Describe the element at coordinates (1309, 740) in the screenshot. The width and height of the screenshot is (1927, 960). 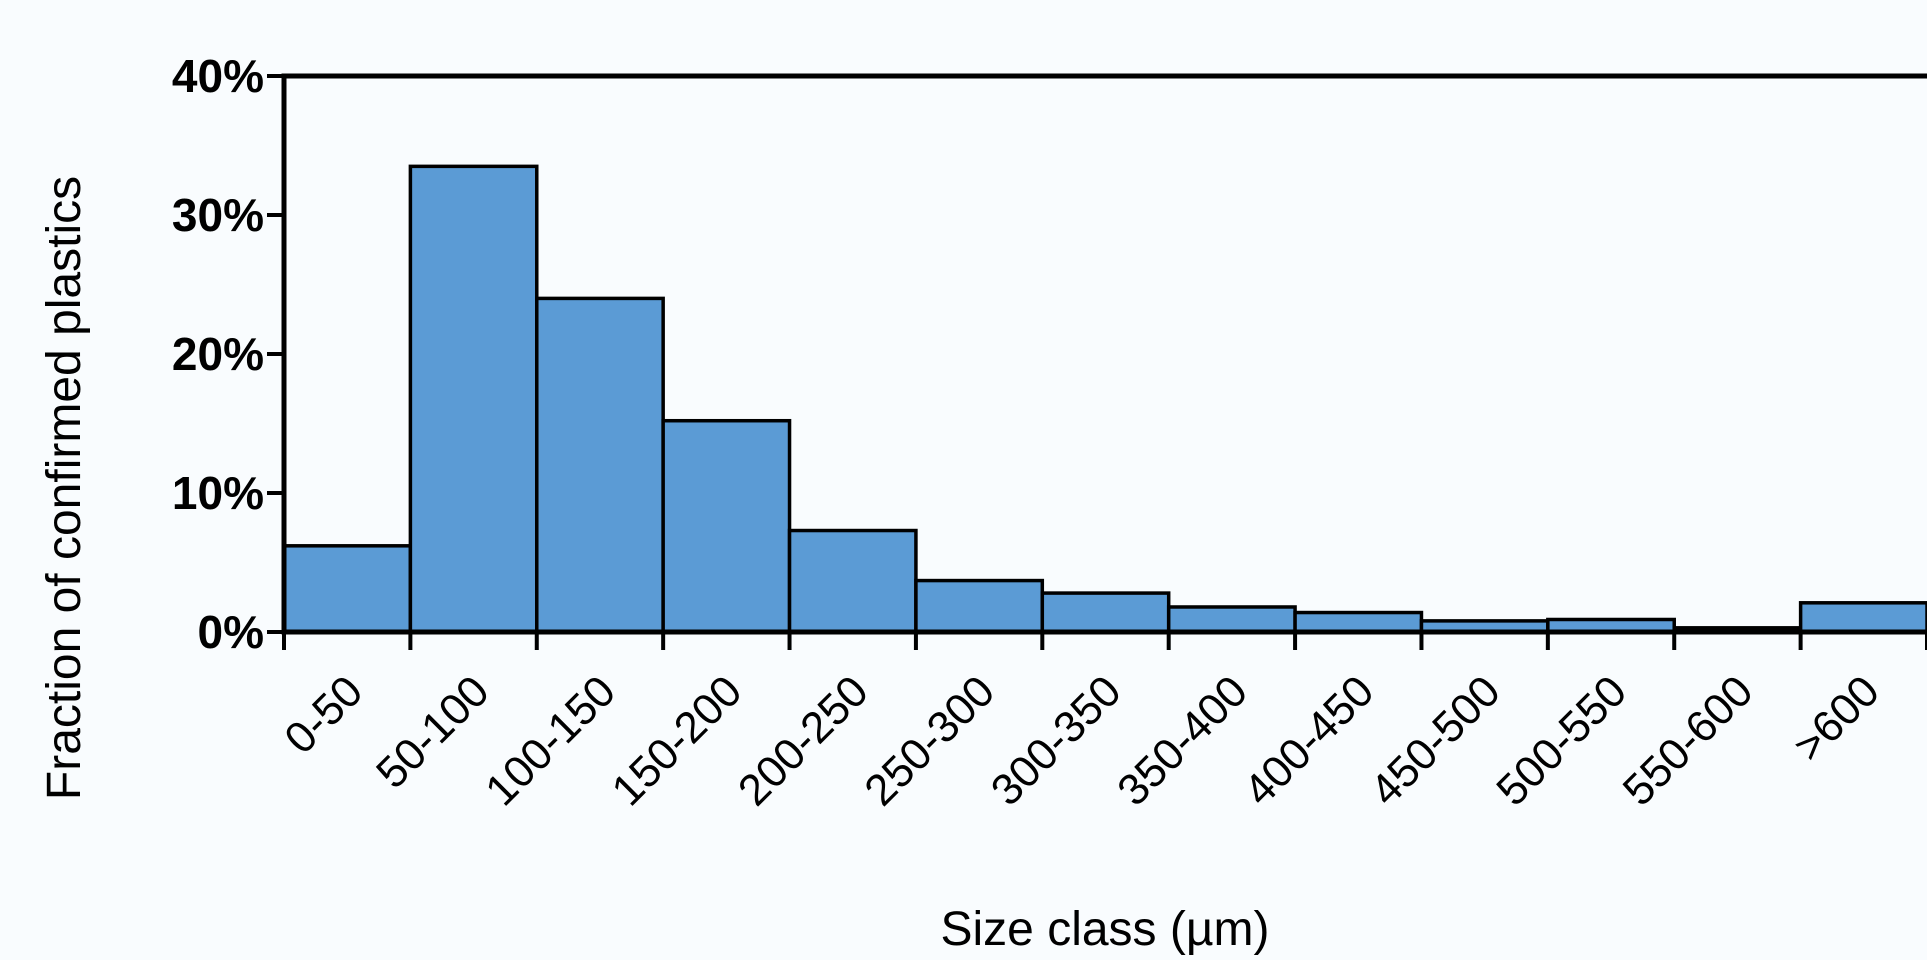
I see `x-tick-label: 400-450` at that location.